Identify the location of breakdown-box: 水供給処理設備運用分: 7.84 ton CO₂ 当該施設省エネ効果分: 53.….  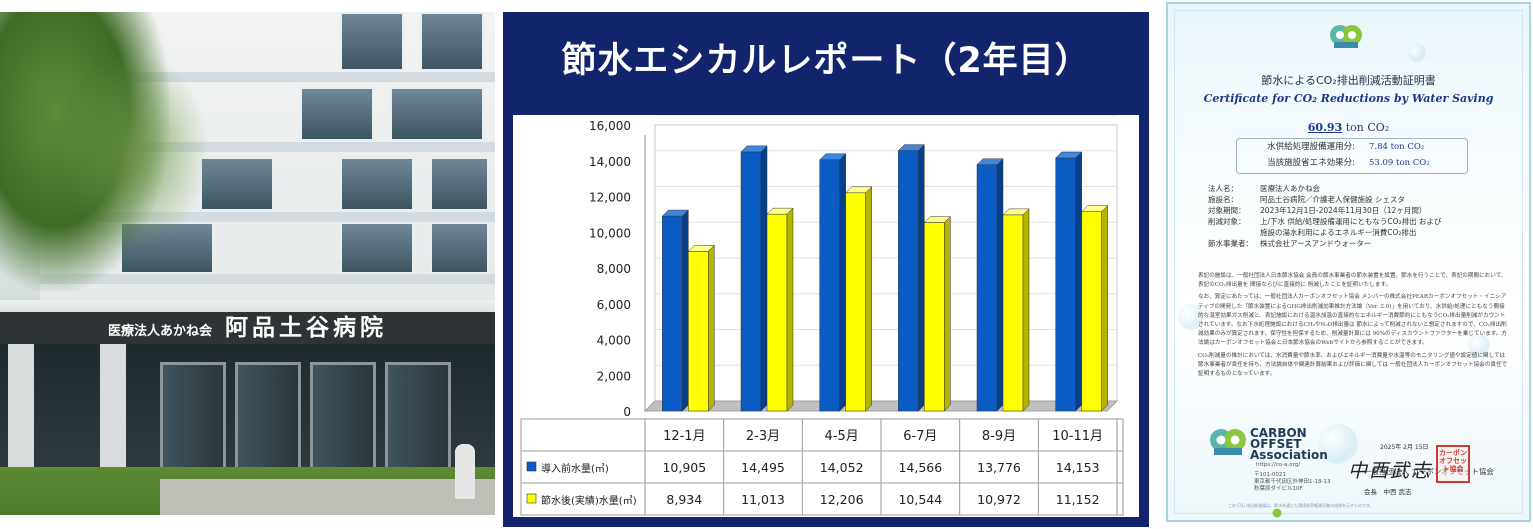
(1352, 156).